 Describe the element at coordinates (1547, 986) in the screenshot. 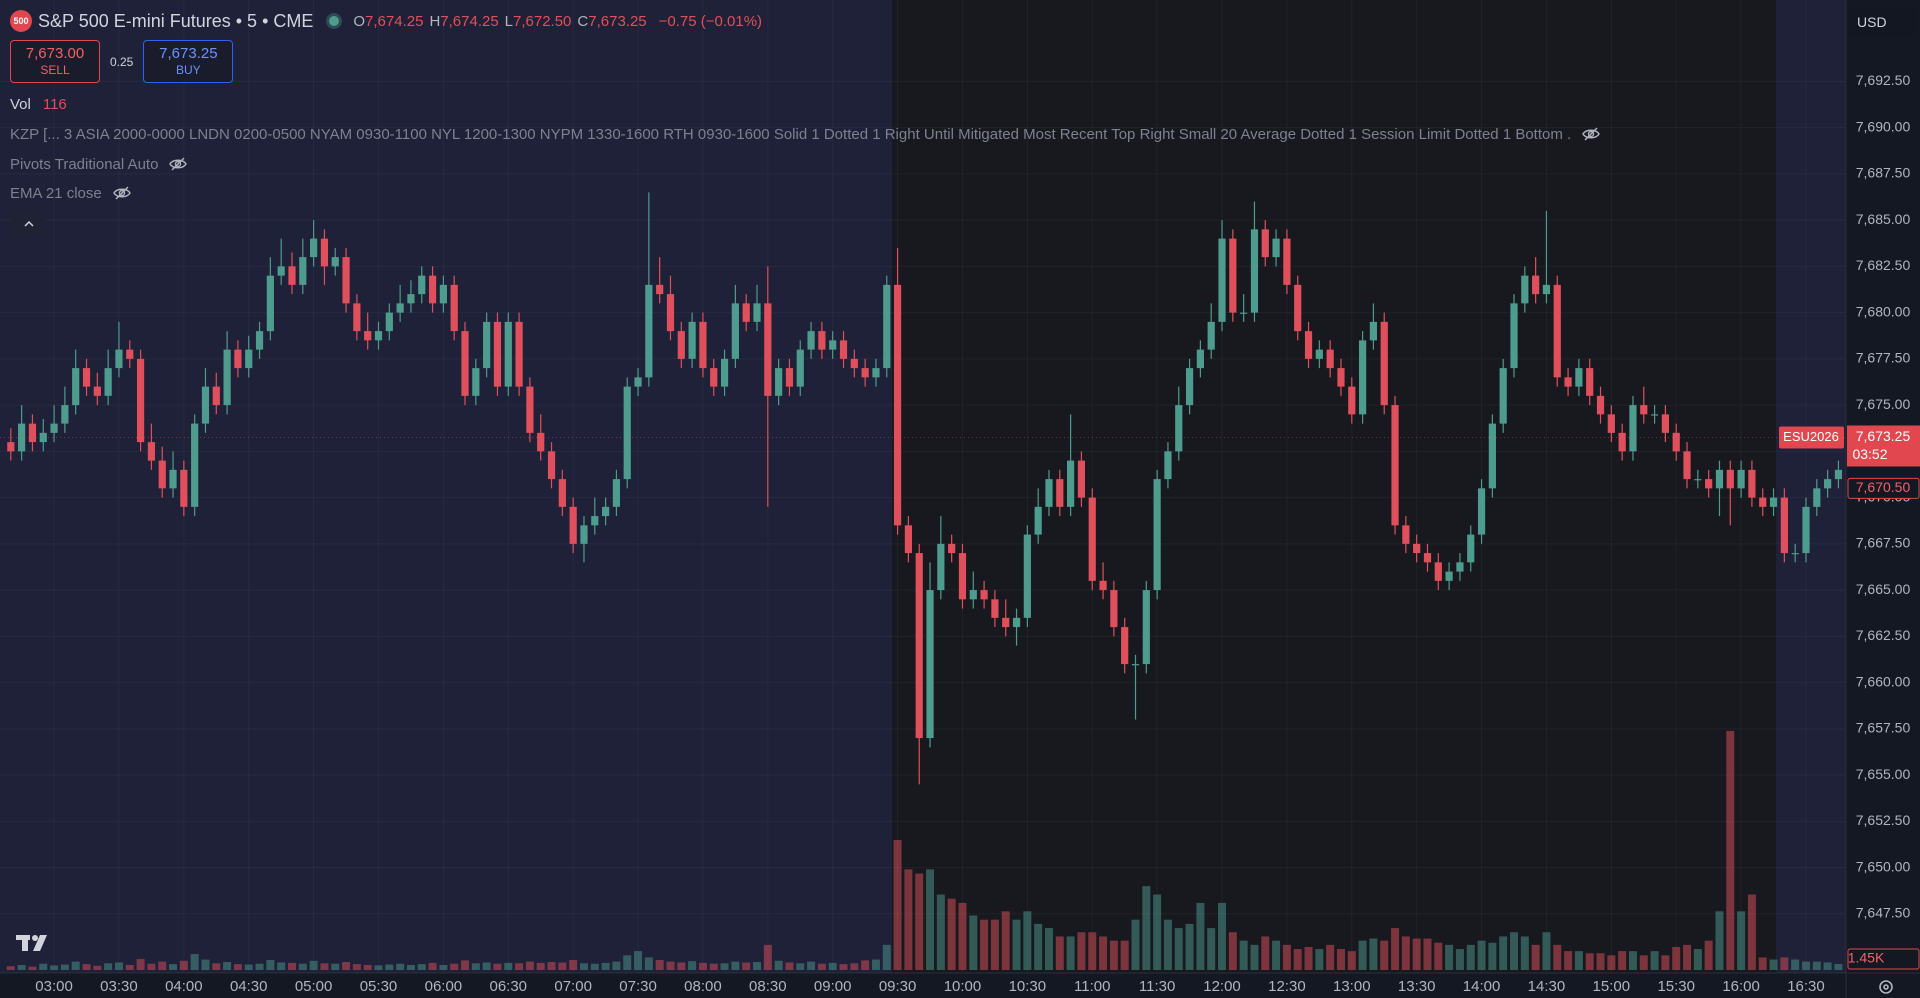

I see `x-tick-label: 14:30` at that location.